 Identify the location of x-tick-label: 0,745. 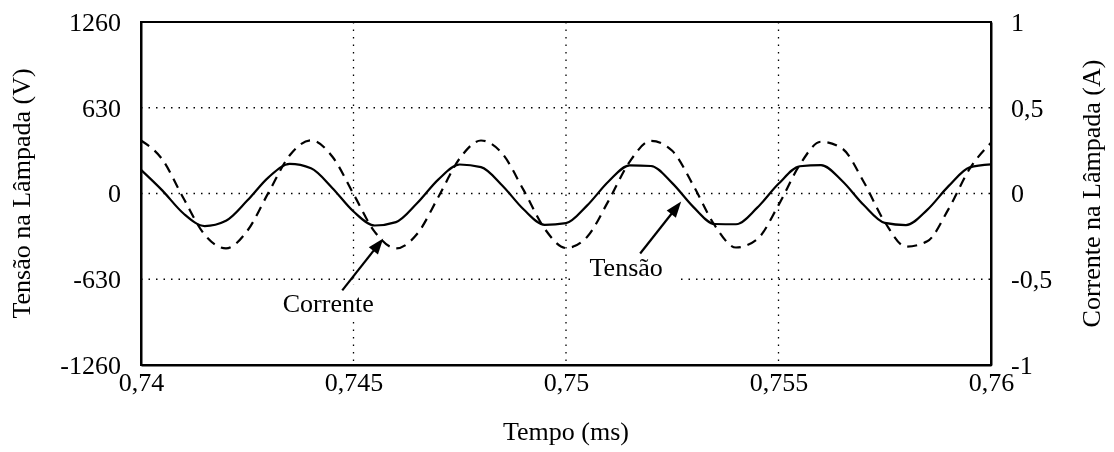
(354, 383).